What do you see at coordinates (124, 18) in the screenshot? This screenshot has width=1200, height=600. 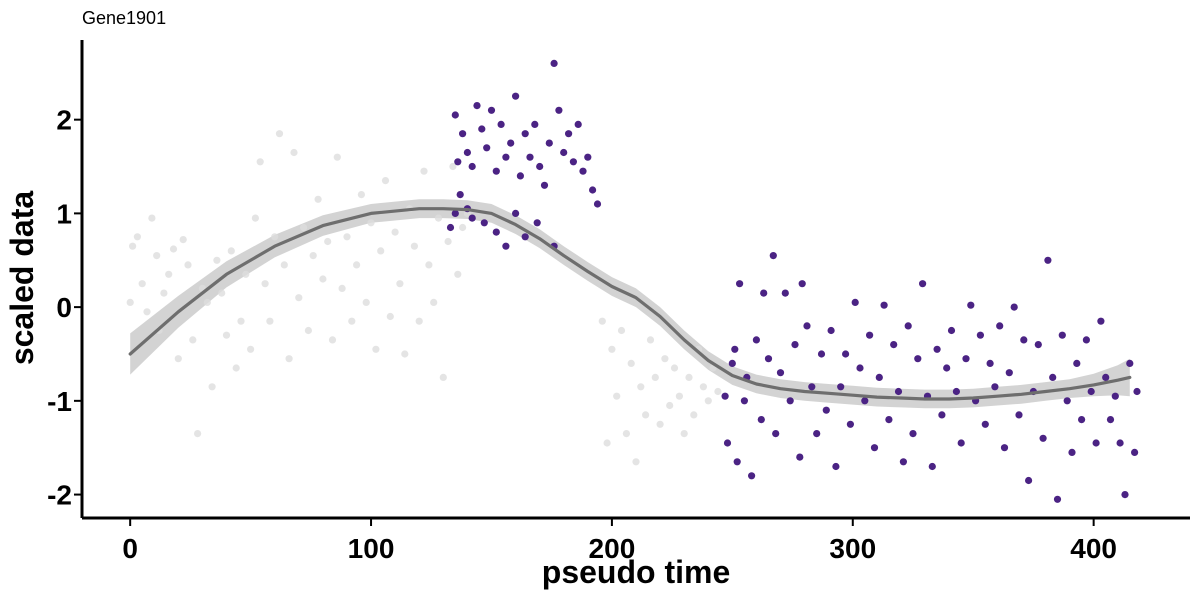 I see `chart-title: Gene1901` at bounding box center [124, 18].